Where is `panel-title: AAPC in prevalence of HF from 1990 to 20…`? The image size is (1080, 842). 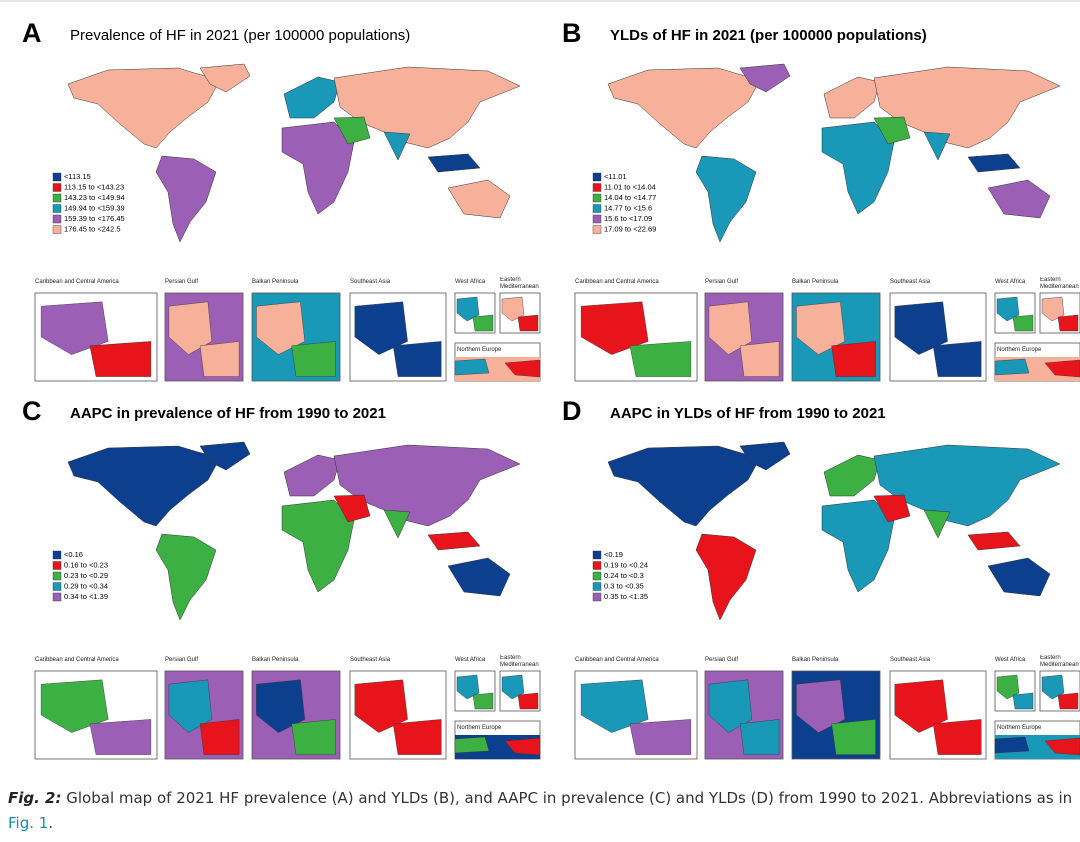 panel-title: AAPC in prevalence of HF from 1990 to 20… is located at coordinates (228, 413).